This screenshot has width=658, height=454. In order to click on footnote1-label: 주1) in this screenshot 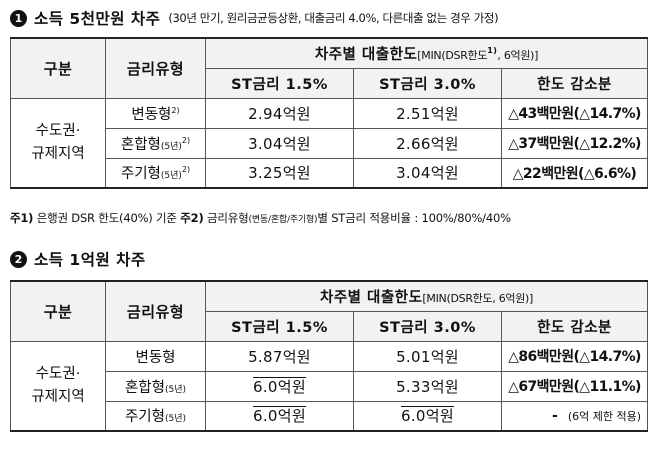, I will do `click(22, 218)`.